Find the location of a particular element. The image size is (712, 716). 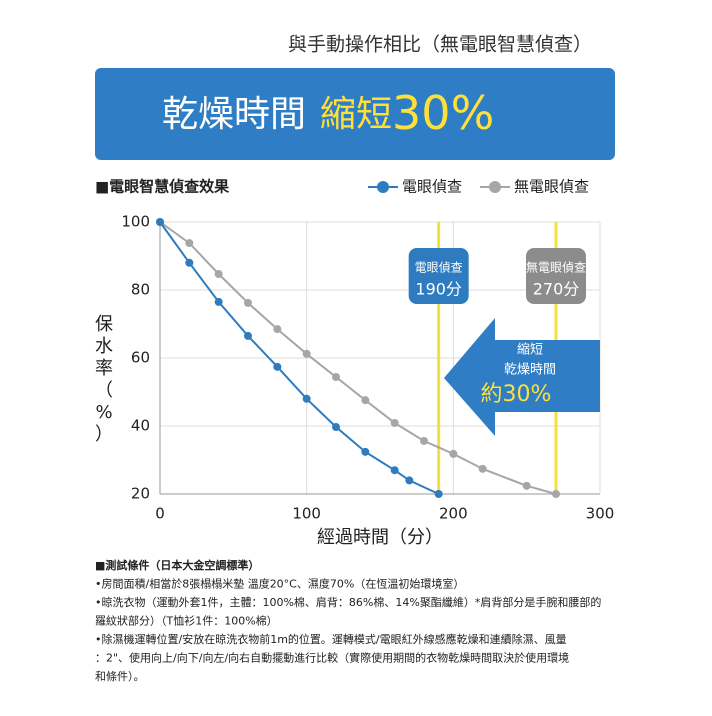

note-line: 和條件）。 is located at coordinates (120, 676).